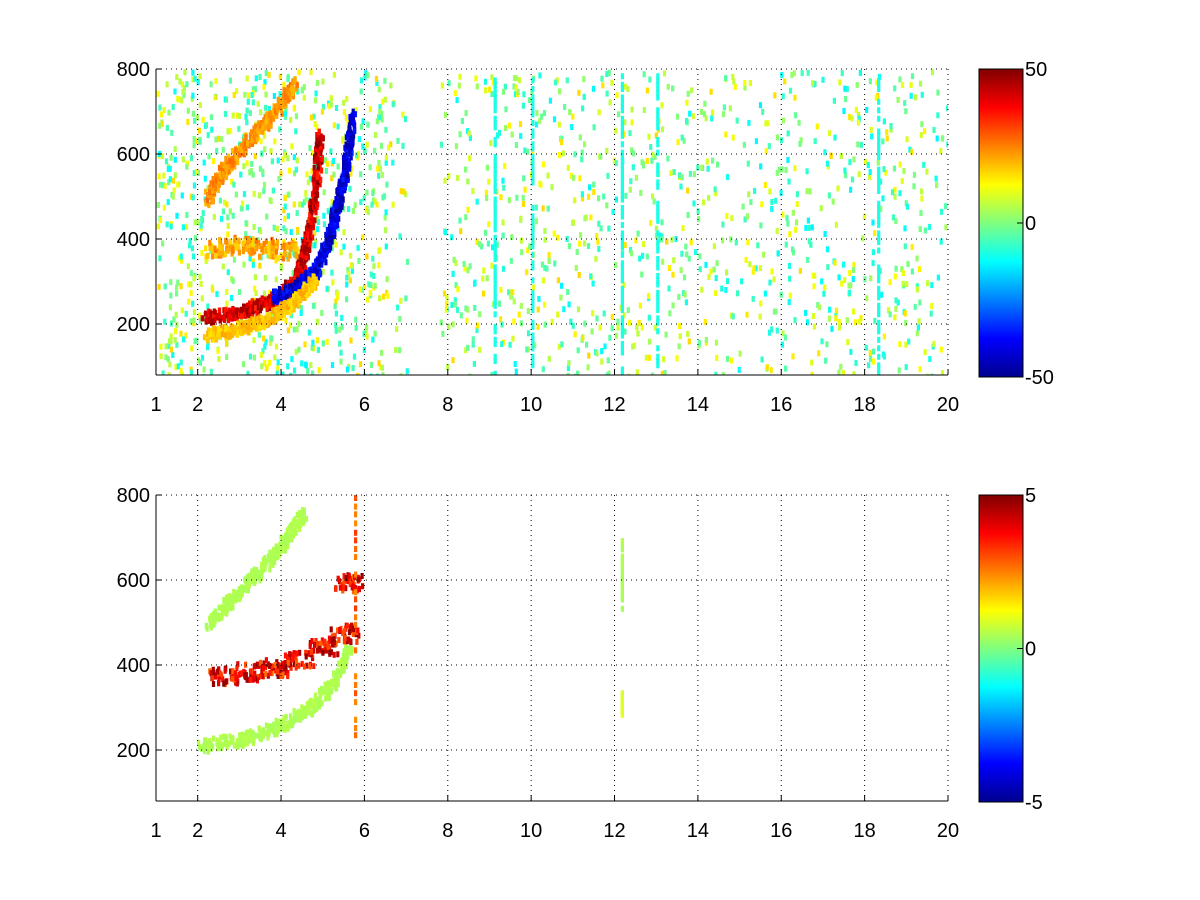 The height and width of the screenshot is (900, 1200). I want to click on x-tick-label: 6, so click(364, 405).